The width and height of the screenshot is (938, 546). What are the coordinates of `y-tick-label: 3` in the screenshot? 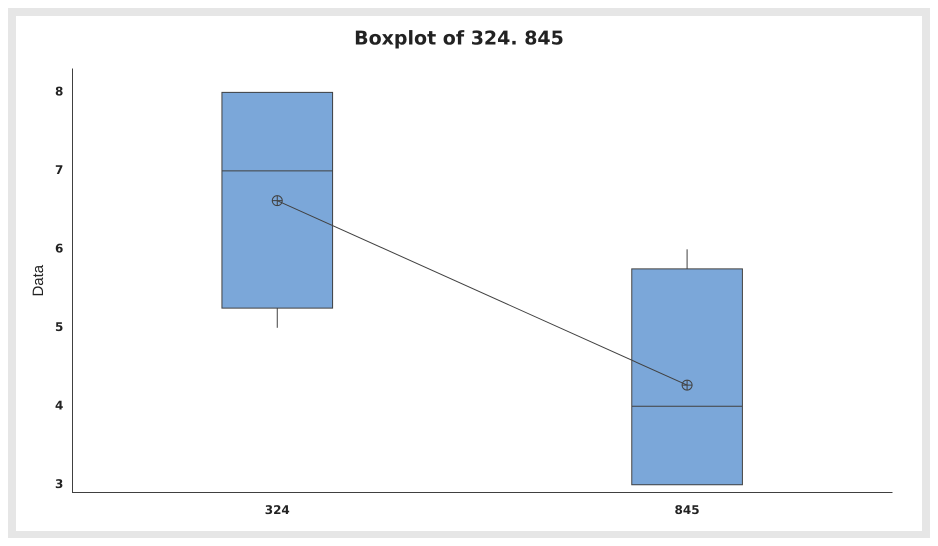 It's located at (59, 483).